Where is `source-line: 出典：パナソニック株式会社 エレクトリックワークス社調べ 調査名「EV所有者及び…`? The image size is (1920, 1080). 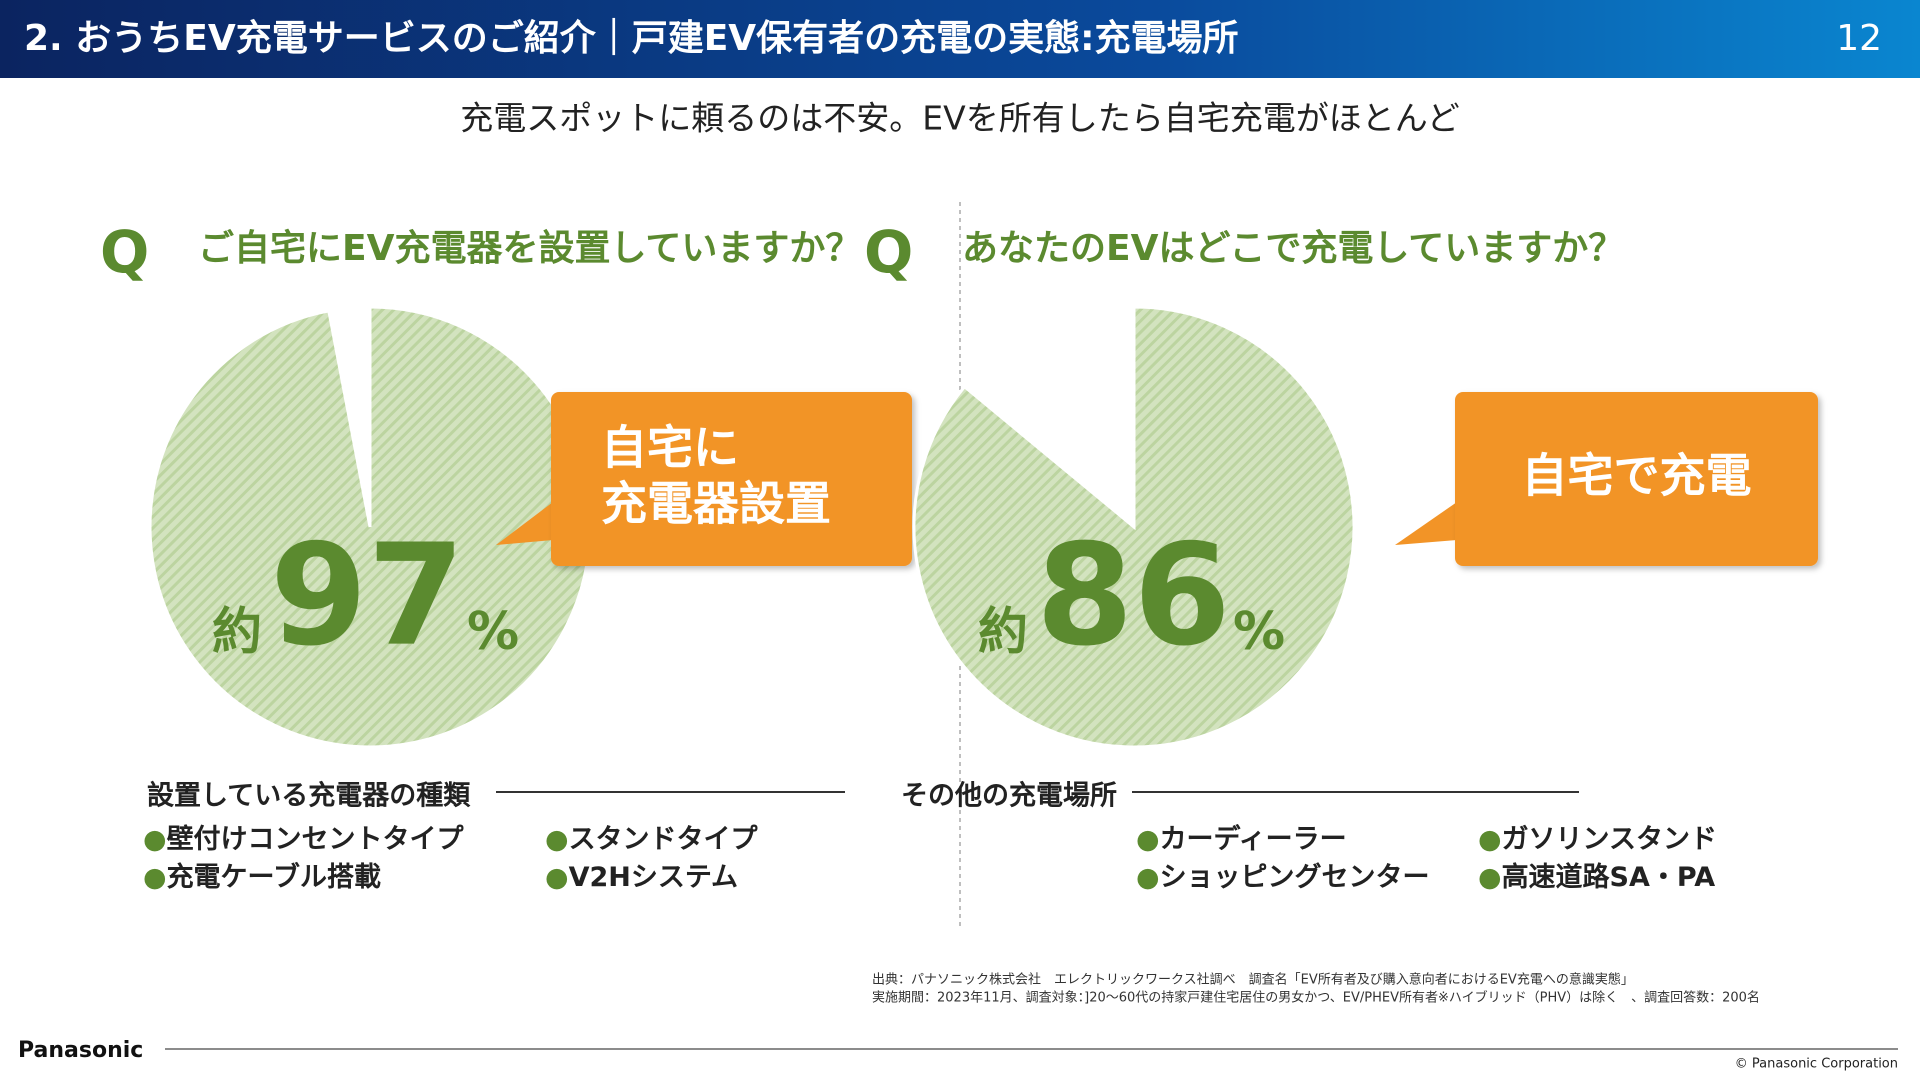 source-line: 出典：パナソニック株式会社 エレクトリックワークス社調べ 調査名「EV所有者及び… is located at coordinates (1253, 980).